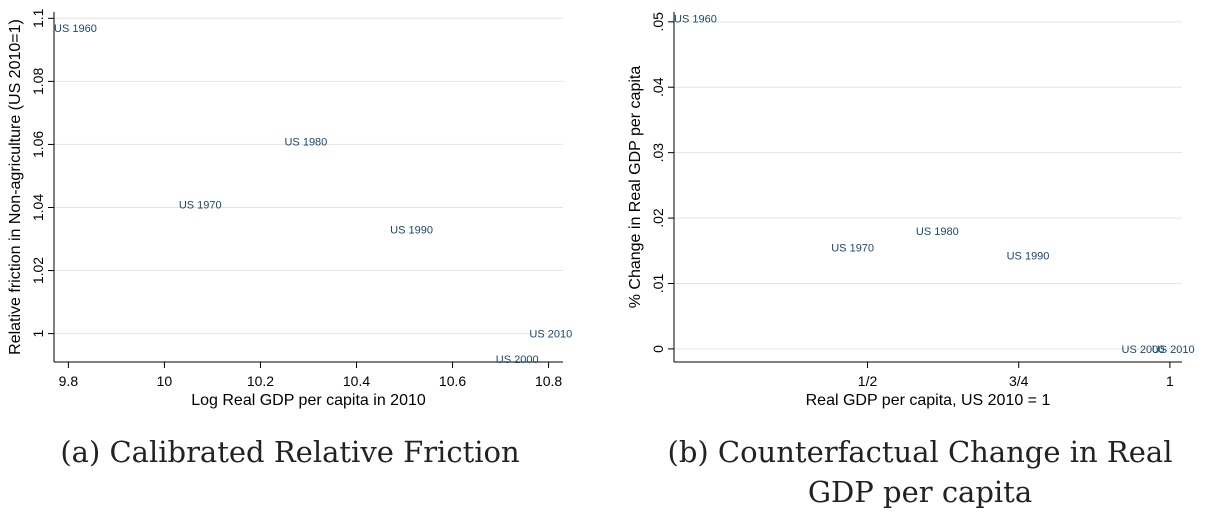 This screenshot has width=1206, height=512. I want to click on y-axis-title: % Change in Real GDP per capita, so click(635, 187).